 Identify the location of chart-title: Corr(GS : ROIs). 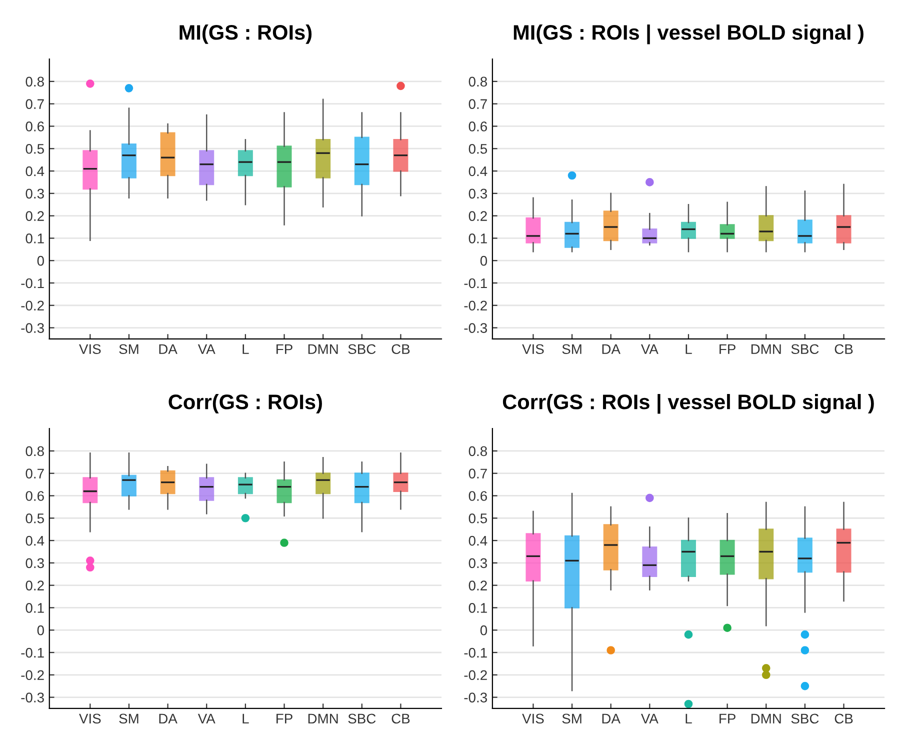
(245, 404).